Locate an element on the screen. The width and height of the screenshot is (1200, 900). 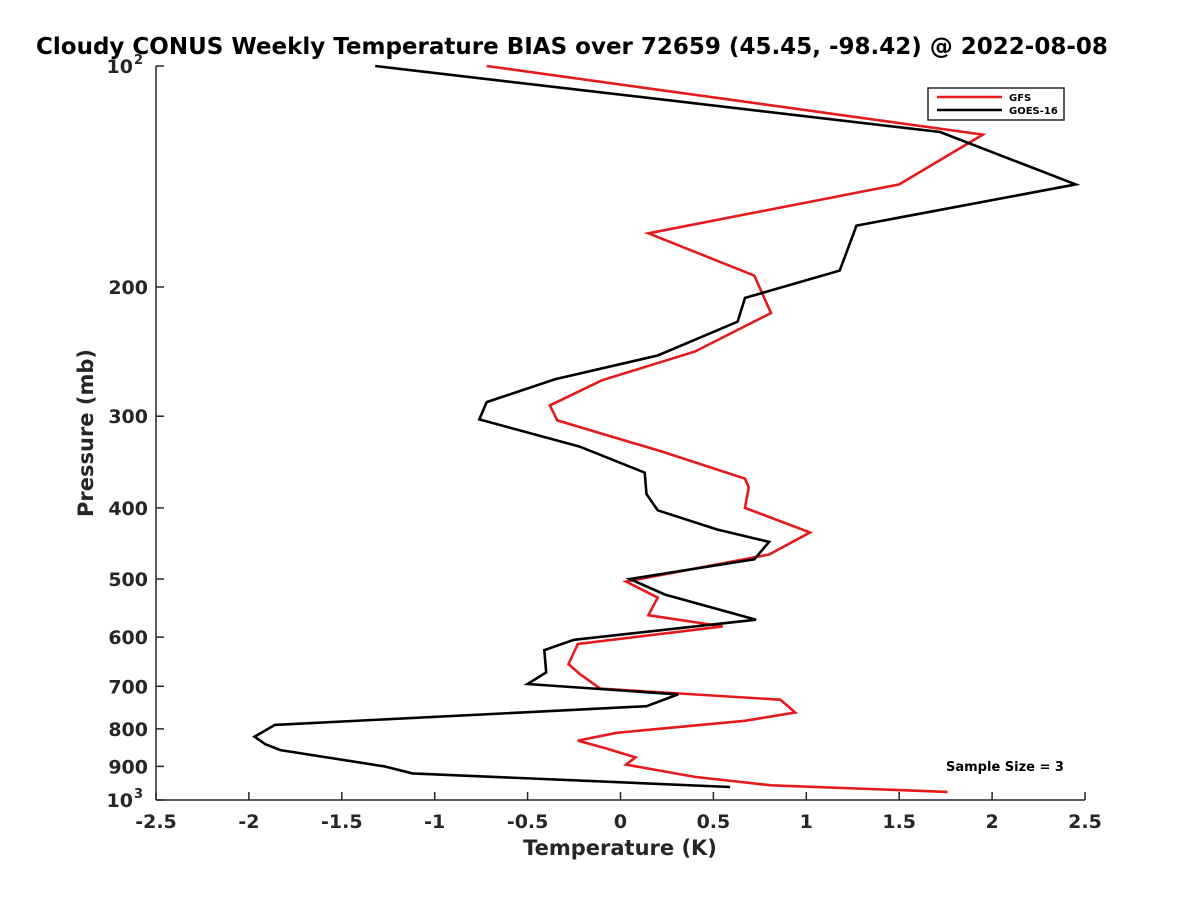
x-tick-label: 2.5 is located at coordinates (1085, 822).